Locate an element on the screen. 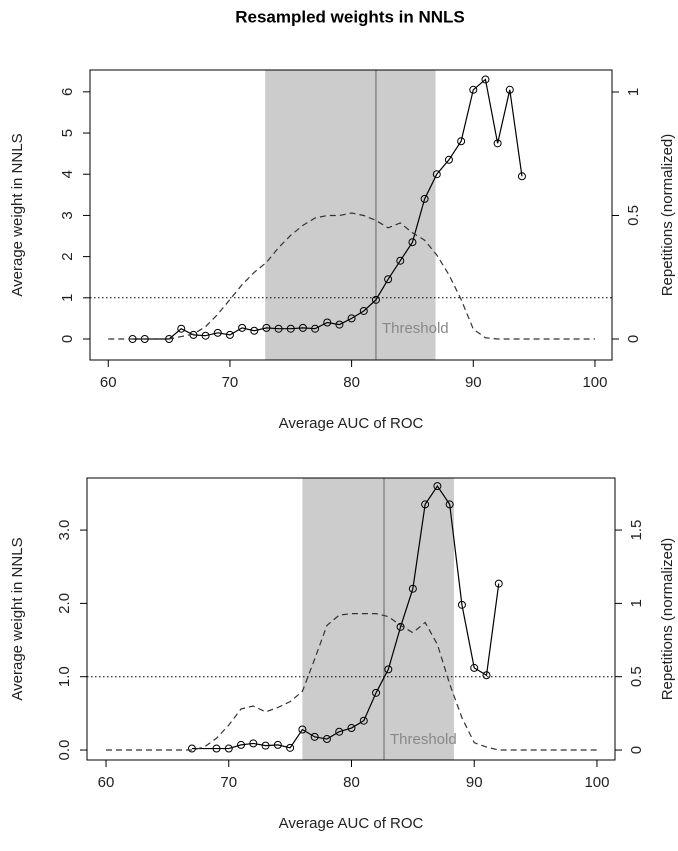  y-tick-label: 0.0 is located at coordinates (64, 750).